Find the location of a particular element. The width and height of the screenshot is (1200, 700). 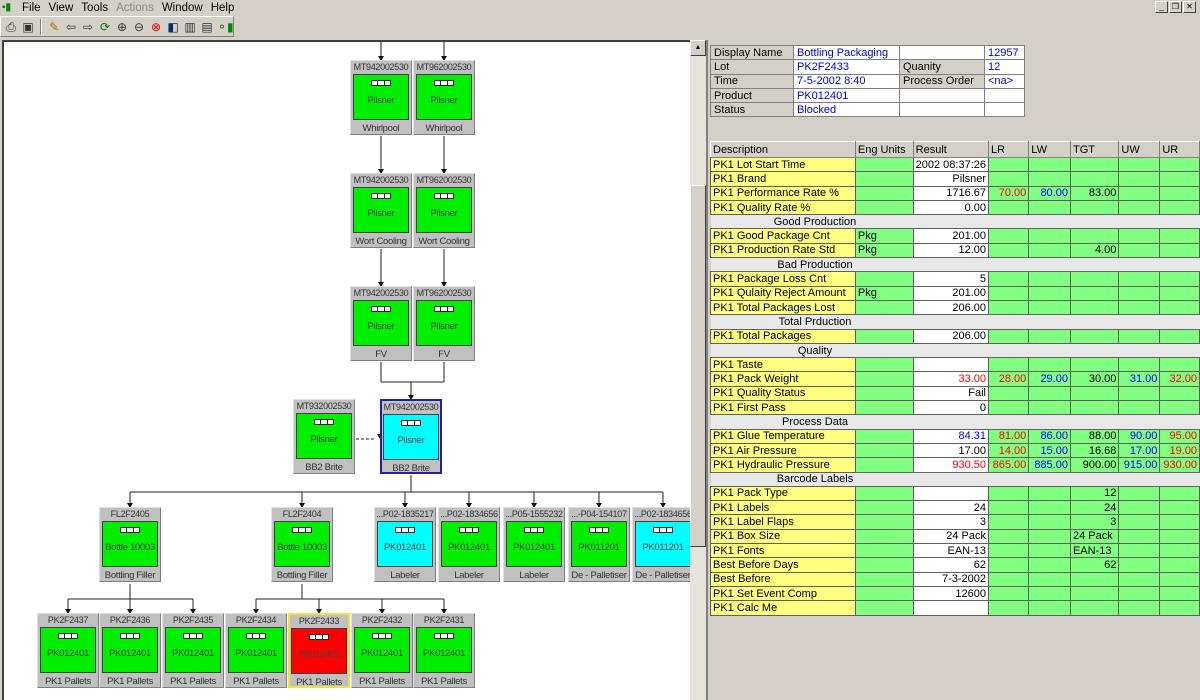

table-row: PK1 Production Rate Std Pkg 12.00 4.00 is located at coordinates (955, 250).